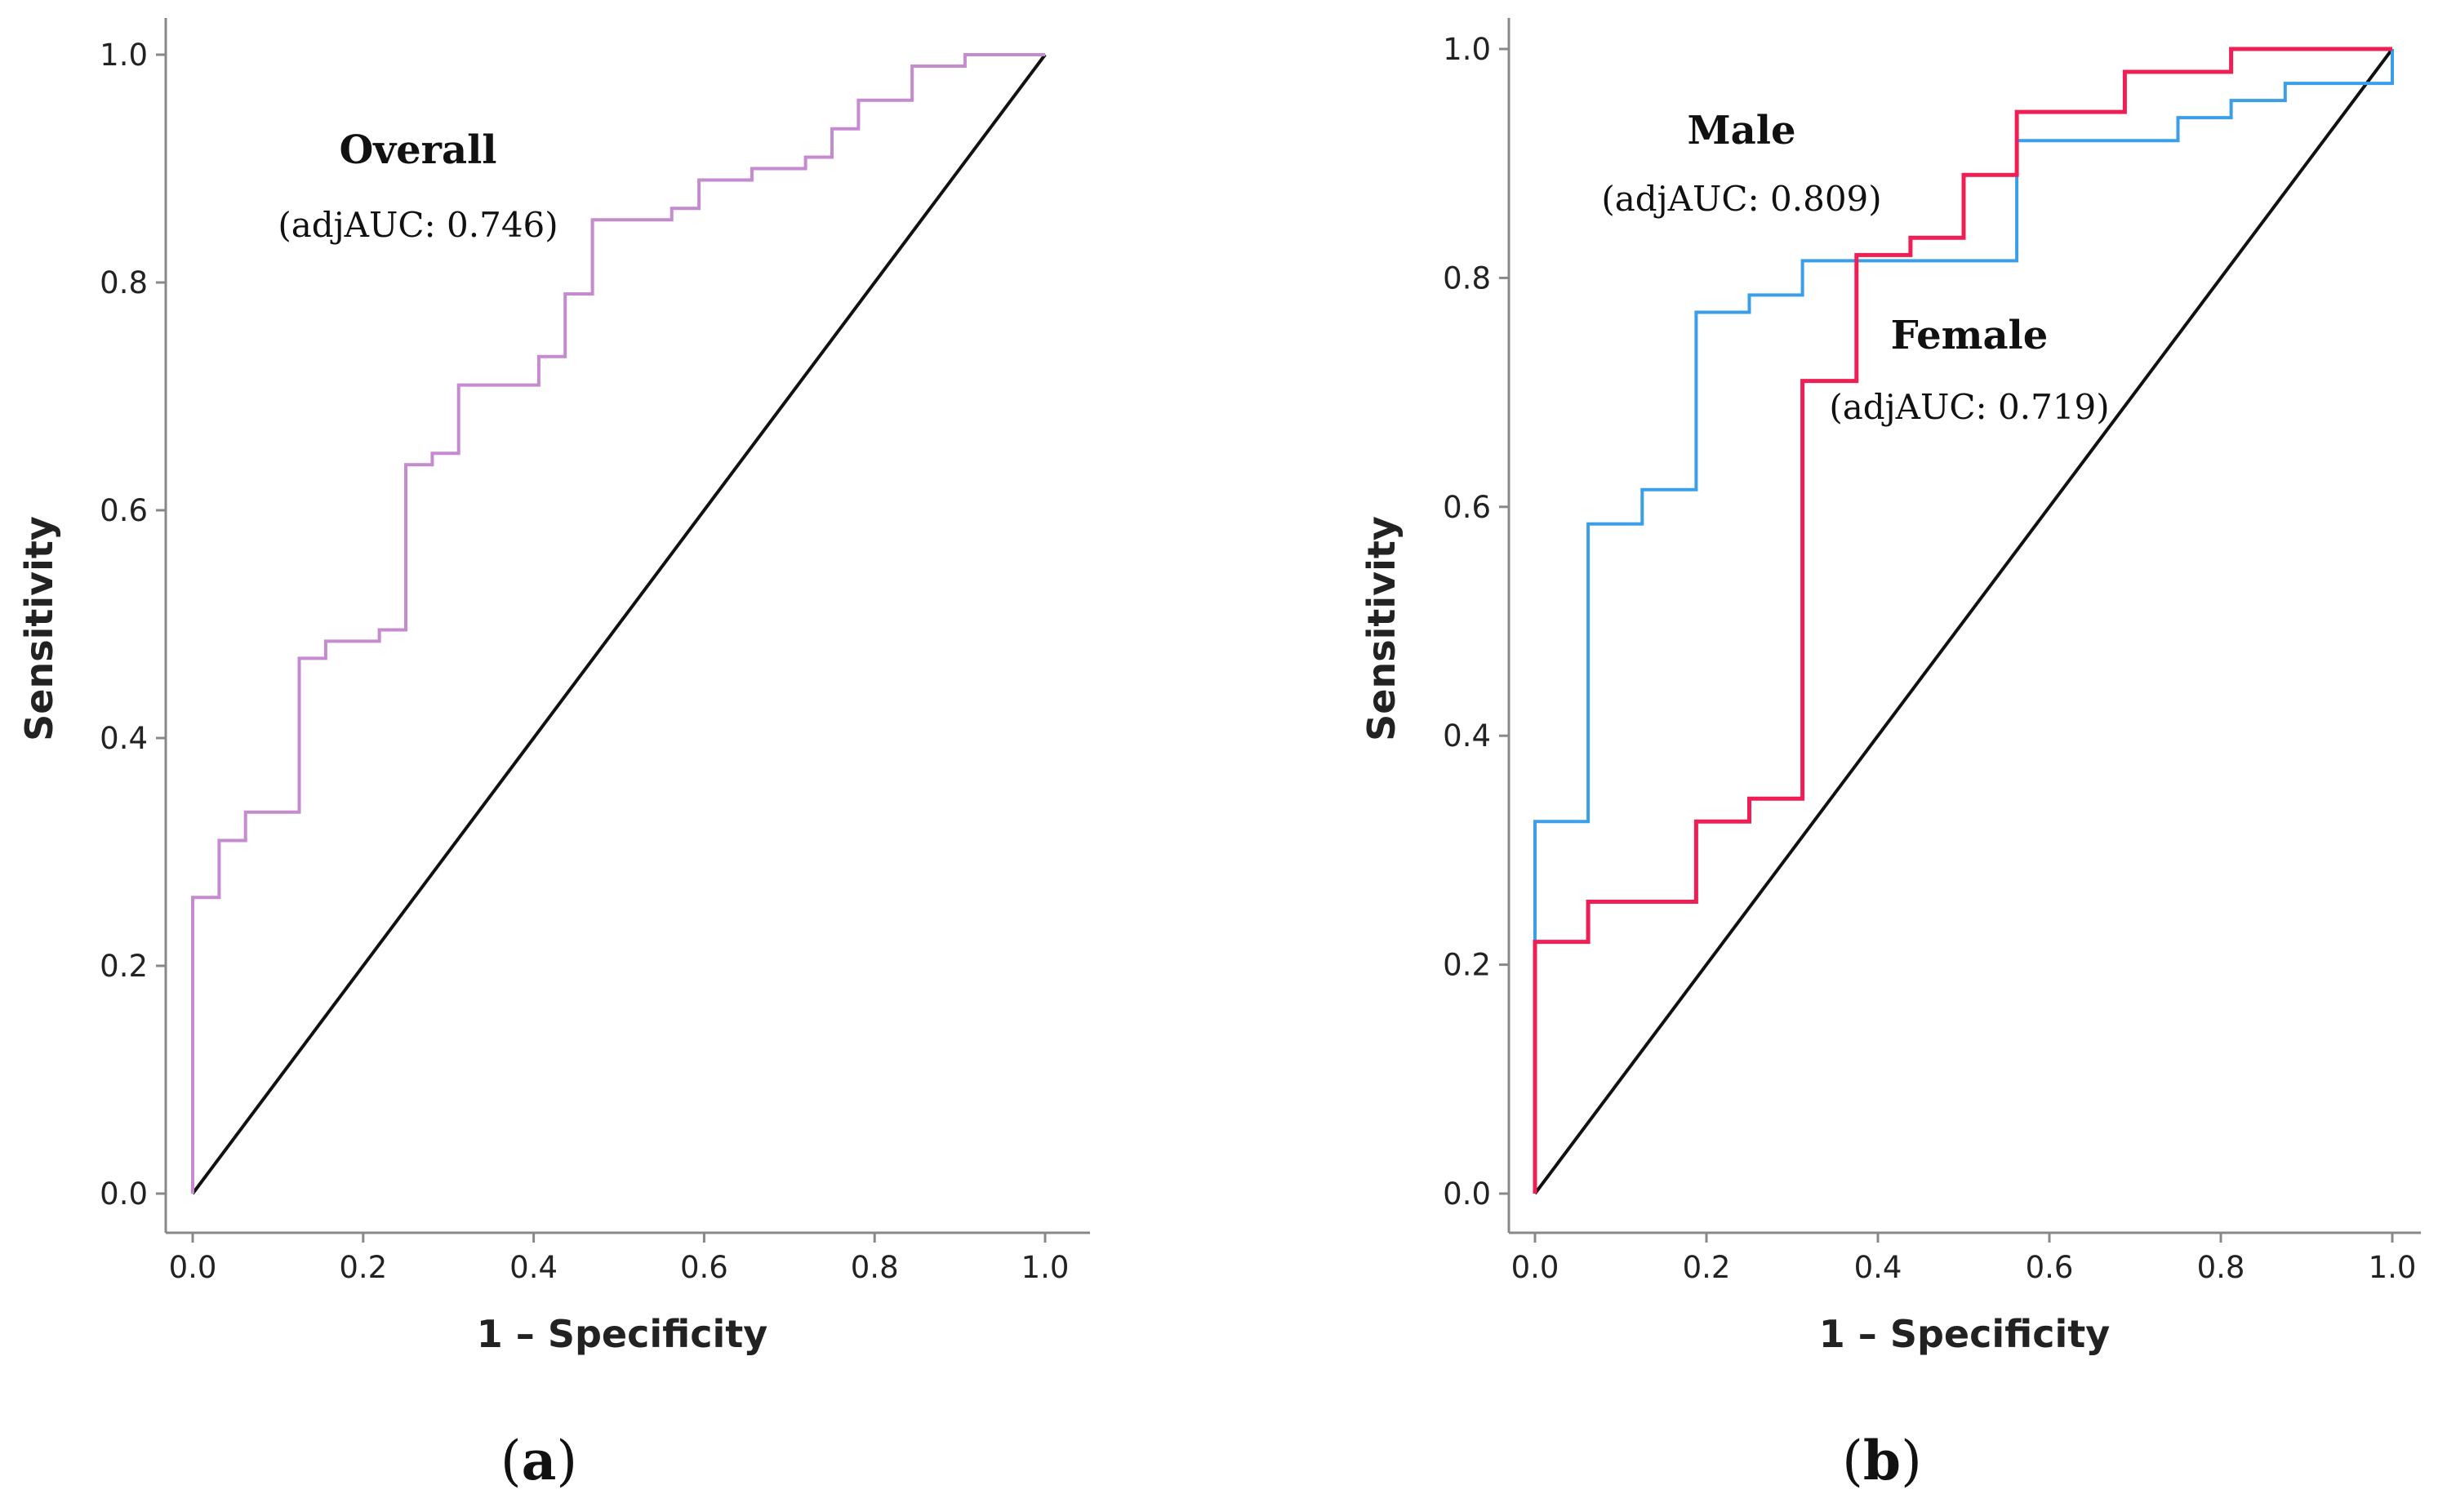 This screenshot has width=2447, height=1512. What do you see at coordinates (363, 1267) in the screenshot?
I see `panel-a-x-tick-label: 0.2` at bounding box center [363, 1267].